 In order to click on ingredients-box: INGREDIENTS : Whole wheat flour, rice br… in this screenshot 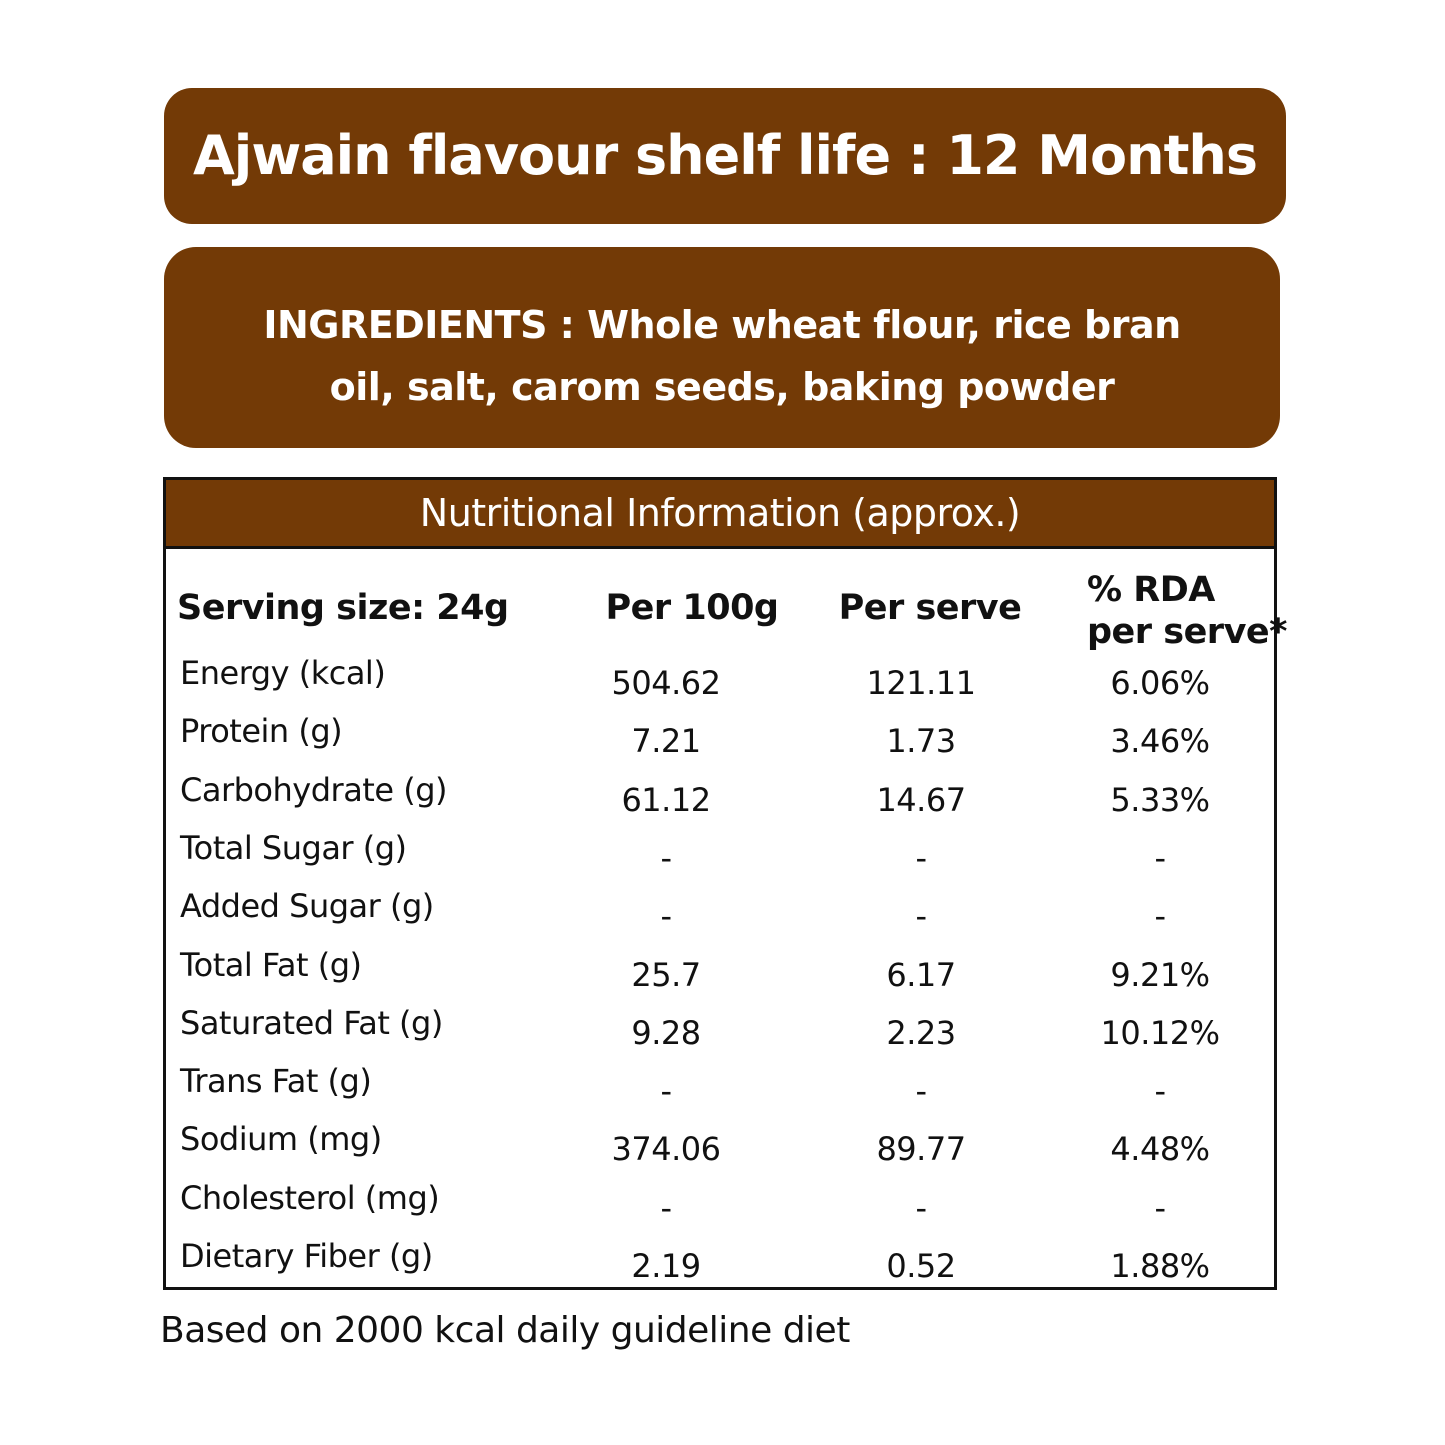, I will do `click(722, 347)`.